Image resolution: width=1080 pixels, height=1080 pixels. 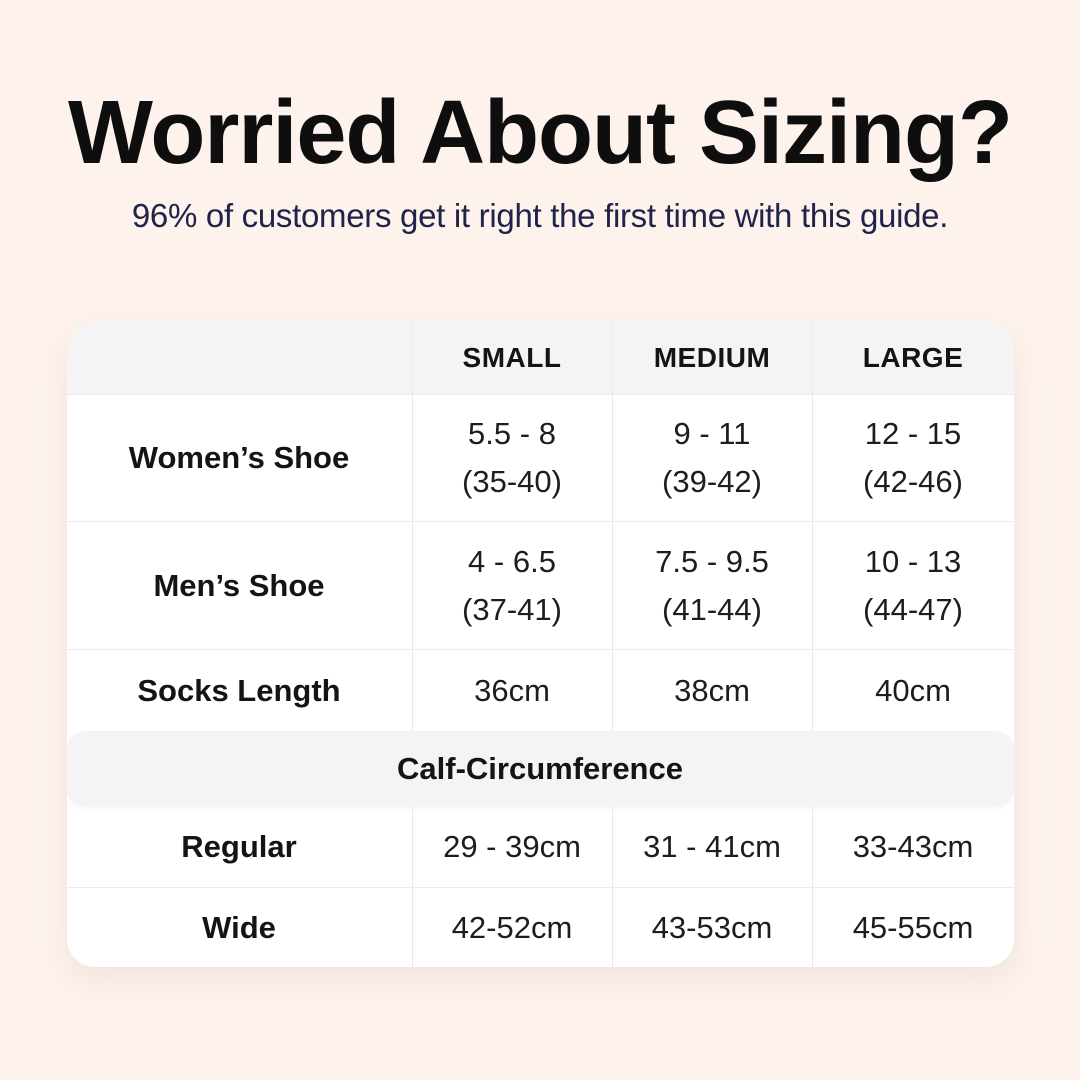 I want to click on row-label-womens-shoe: Women’s Shoe, so click(x=239, y=457).